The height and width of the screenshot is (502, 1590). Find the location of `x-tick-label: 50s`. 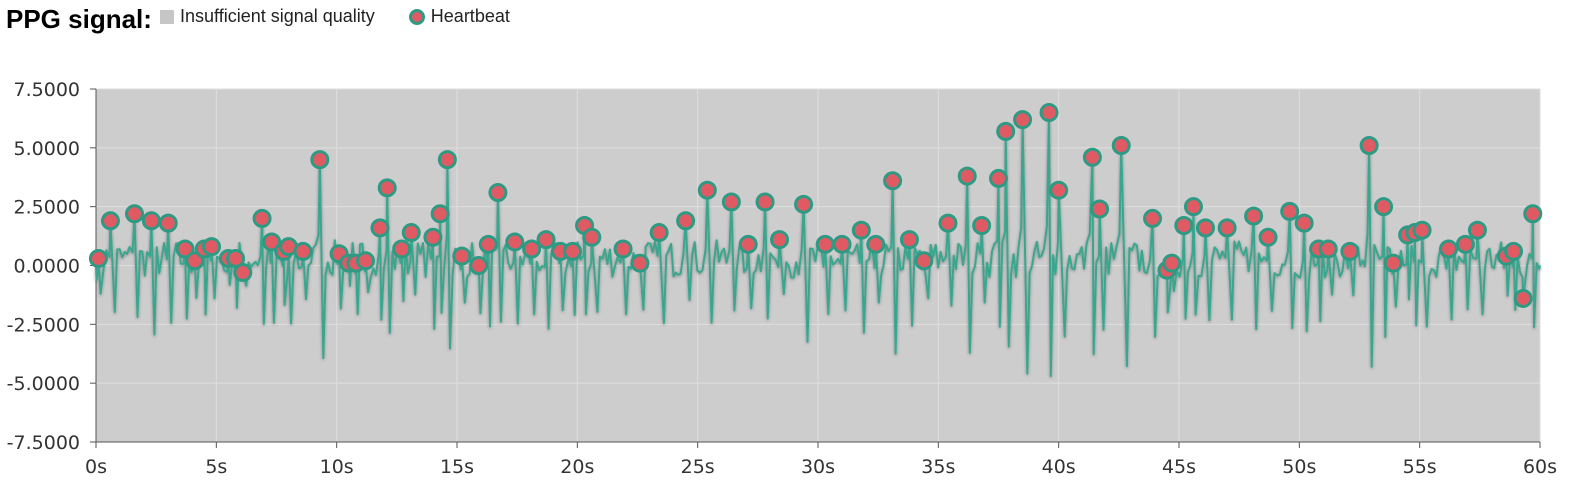

x-tick-label: 50s is located at coordinates (1299, 467).